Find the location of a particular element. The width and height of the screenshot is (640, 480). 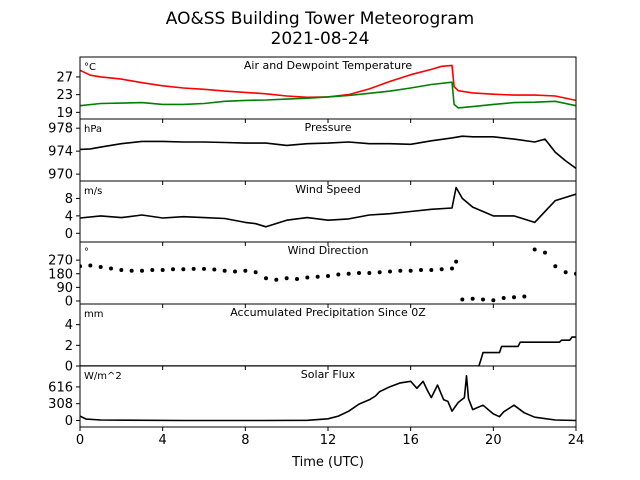

panel-air-and-dewpoint-temperature-series-1-line is located at coordinates (328, 83).